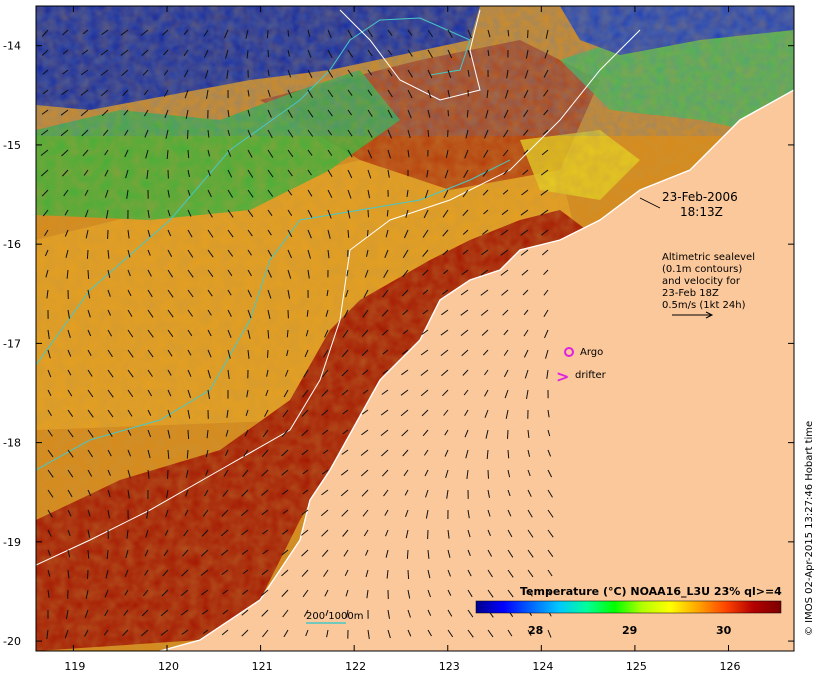  I want to click on drifter-label: drifter, so click(591, 375).